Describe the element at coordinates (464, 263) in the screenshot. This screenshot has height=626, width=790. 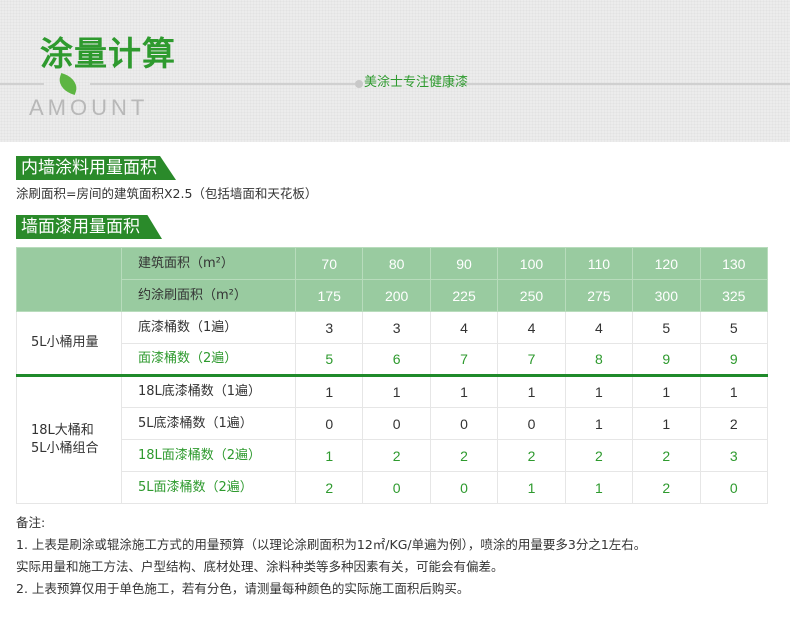
I see `header-value: 90` at that location.